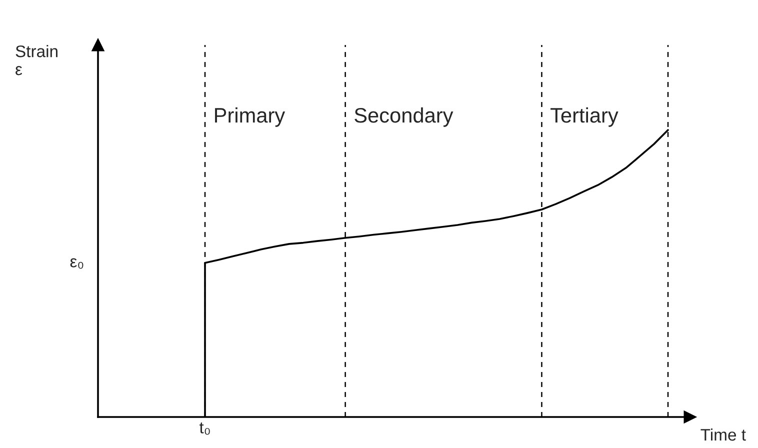 Image resolution: width=758 pixels, height=448 pixels. What do you see at coordinates (204, 428) in the screenshot?
I see `text: t₀` at bounding box center [204, 428].